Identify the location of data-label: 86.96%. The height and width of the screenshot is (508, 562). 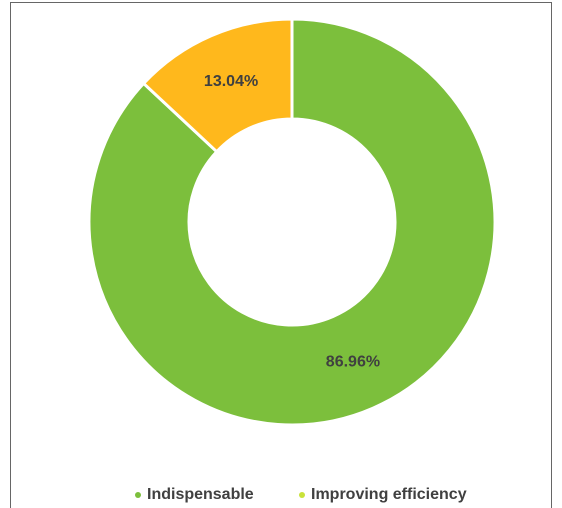
(353, 362).